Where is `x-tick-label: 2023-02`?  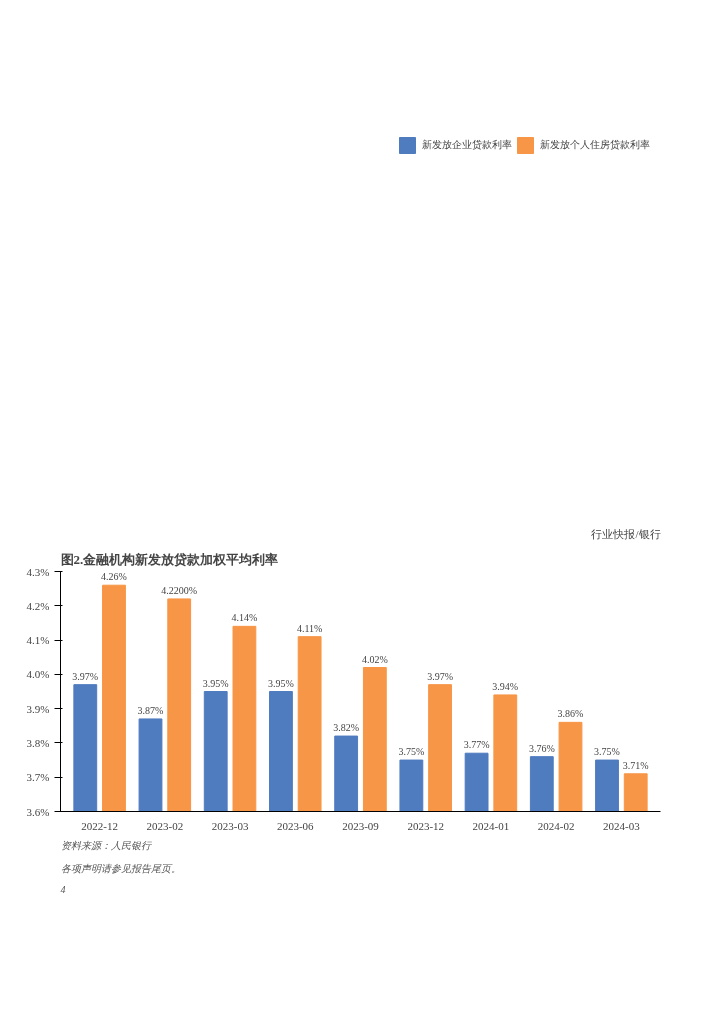 x-tick-label: 2023-02 is located at coordinates (165, 825).